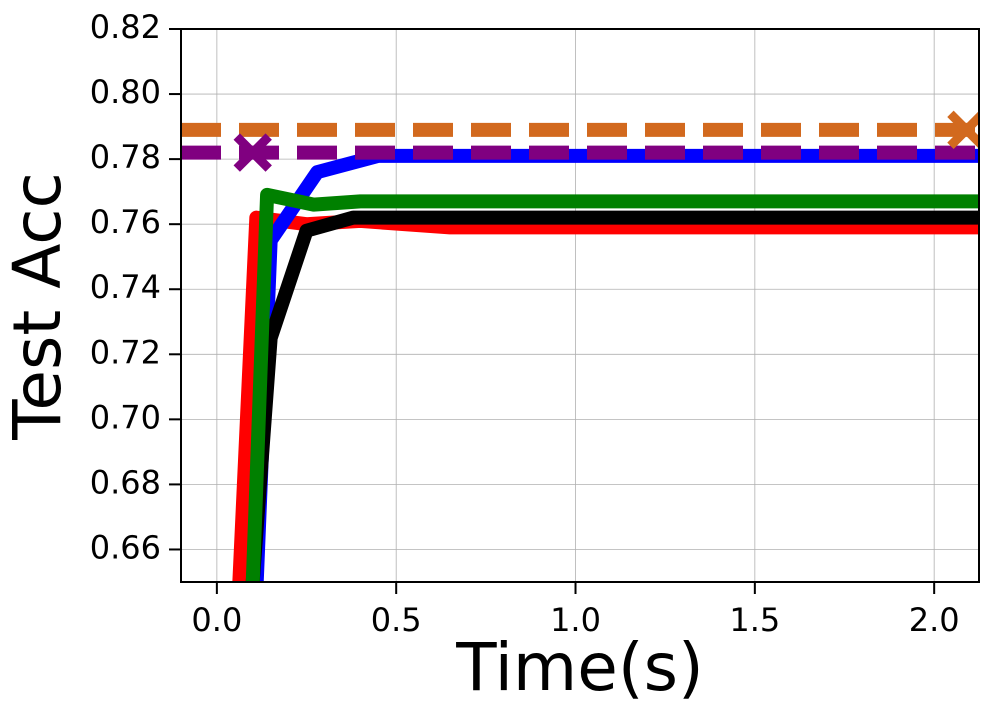 The image size is (1008, 720). I want to click on y-tick-label: 0.76, so click(125, 222).